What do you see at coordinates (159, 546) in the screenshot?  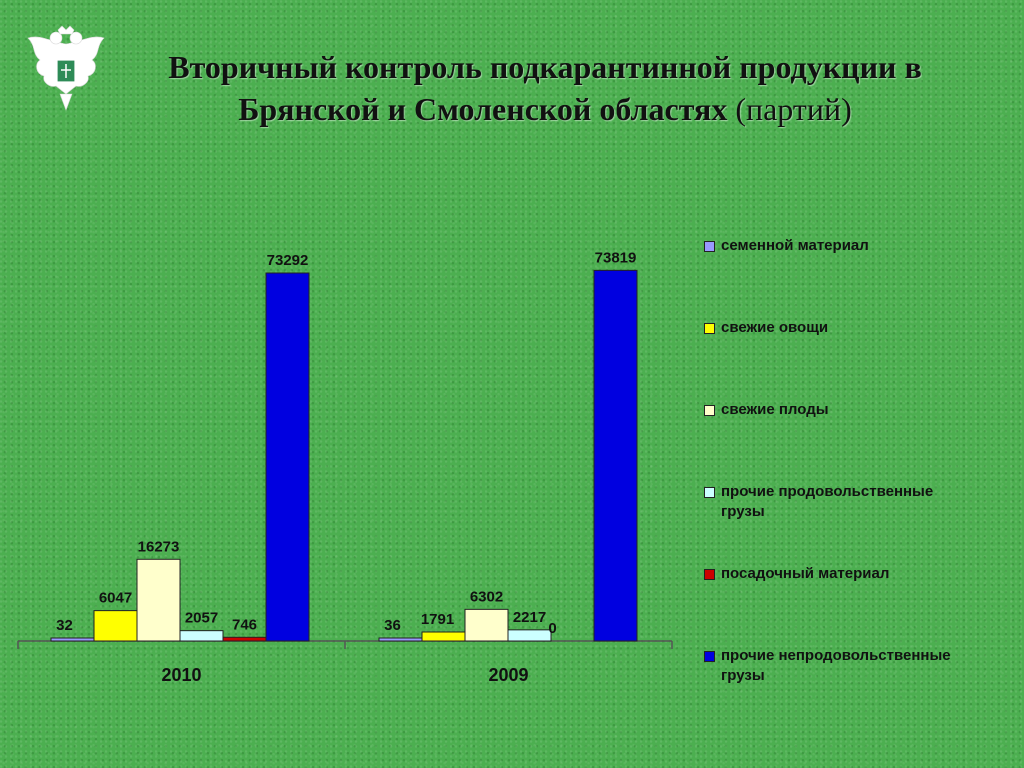 I see `data-label-2010-series-2: 16273` at bounding box center [159, 546].